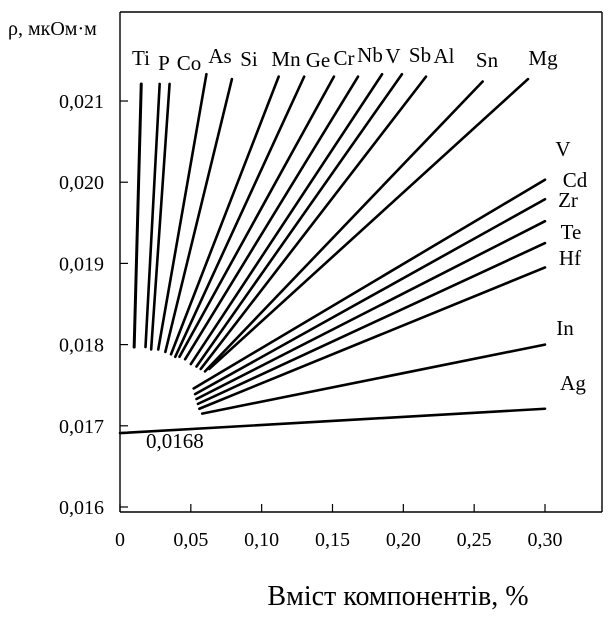 Image resolution: width=608 pixels, height=619 pixels. What do you see at coordinates (81, 264) in the screenshot?
I see `y-tick-label: 0,019` at bounding box center [81, 264].